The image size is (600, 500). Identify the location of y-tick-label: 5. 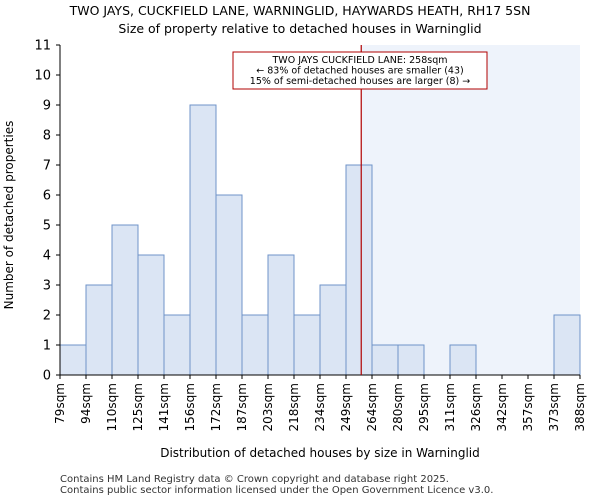
(47, 226).